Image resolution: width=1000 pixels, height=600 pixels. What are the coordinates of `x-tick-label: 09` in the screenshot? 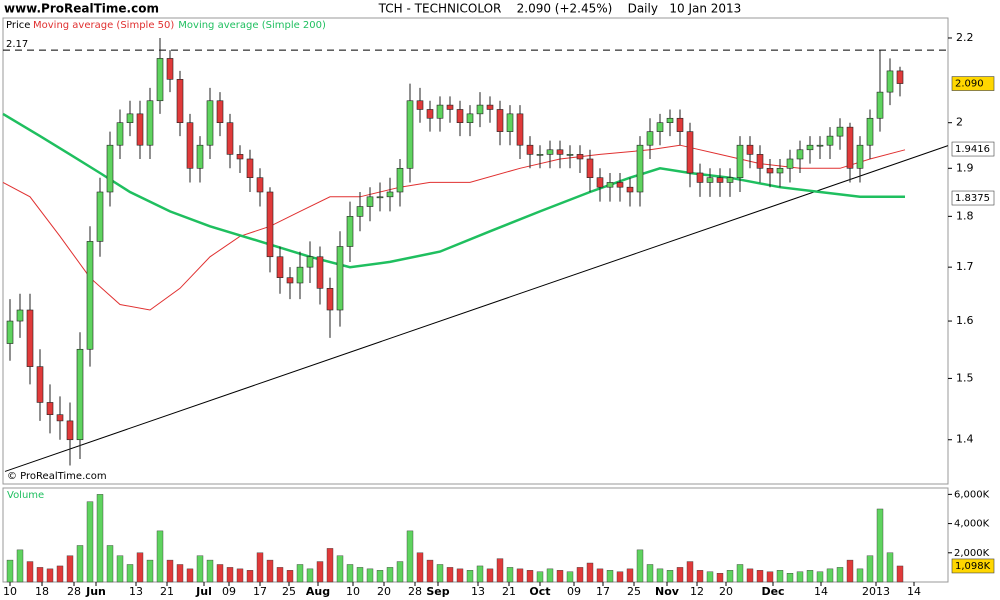 It's located at (574, 591).